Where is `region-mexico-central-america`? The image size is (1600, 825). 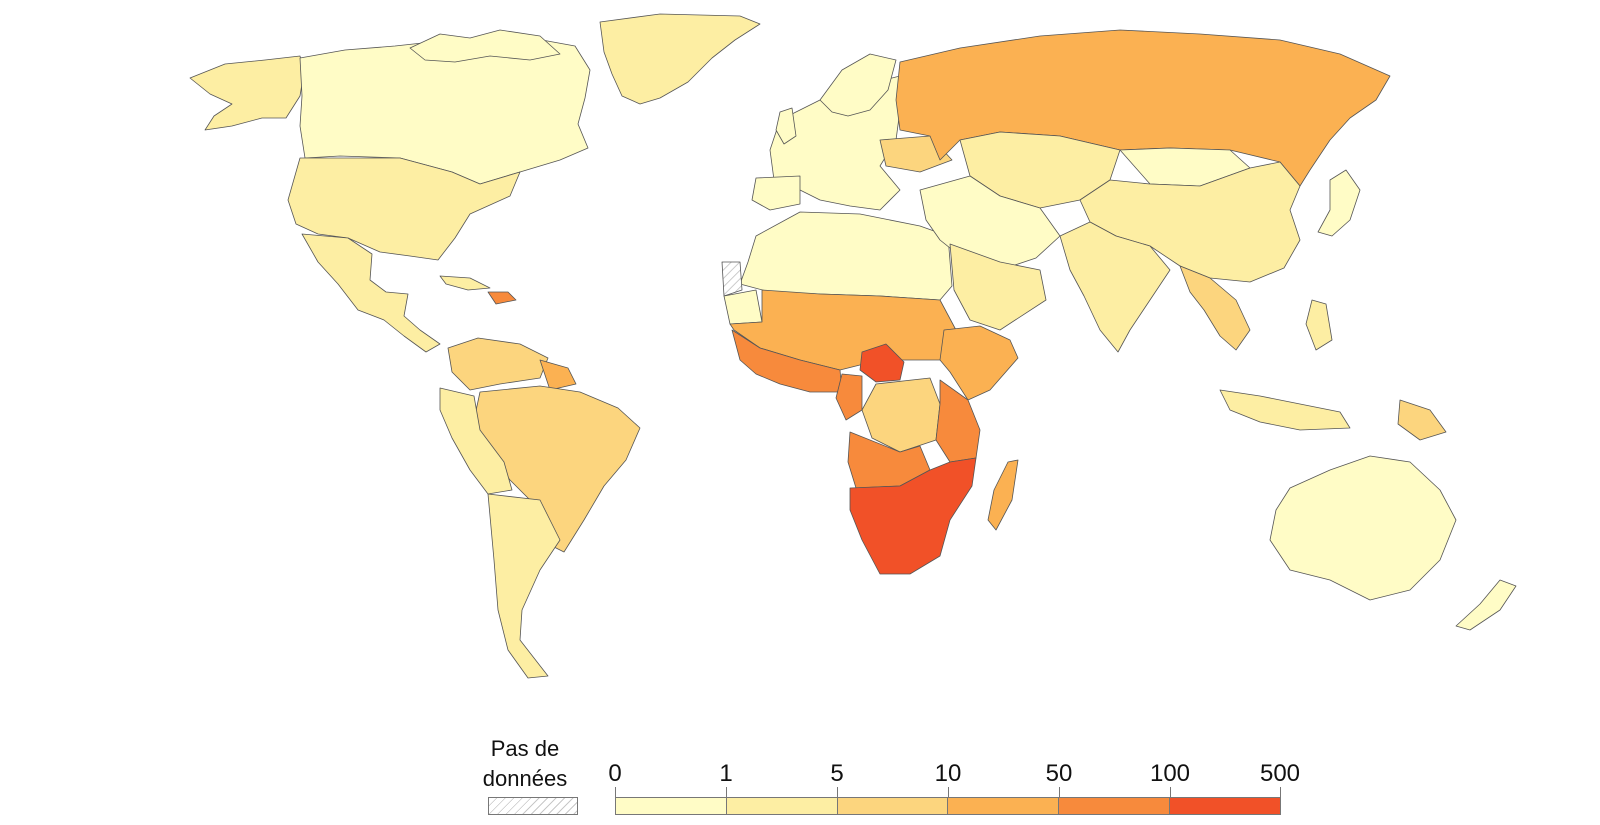 region-mexico-central-america is located at coordinates (371, 293).